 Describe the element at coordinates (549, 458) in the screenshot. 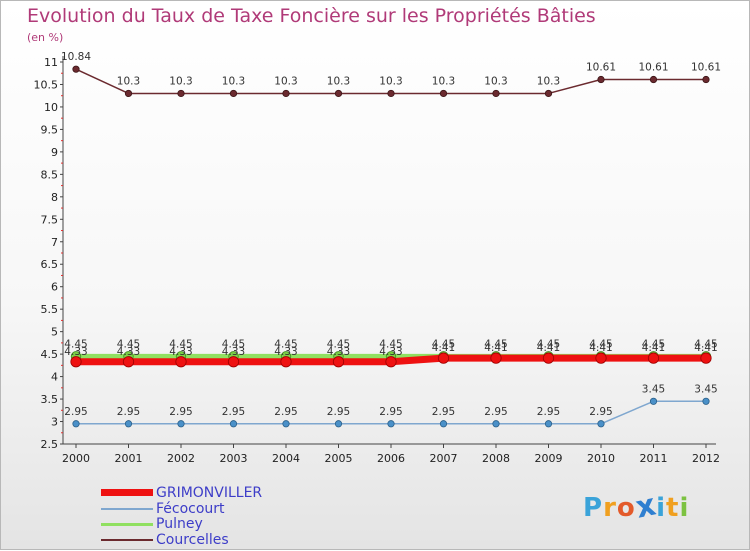

I see `x-tick-label: 2009` at that location.